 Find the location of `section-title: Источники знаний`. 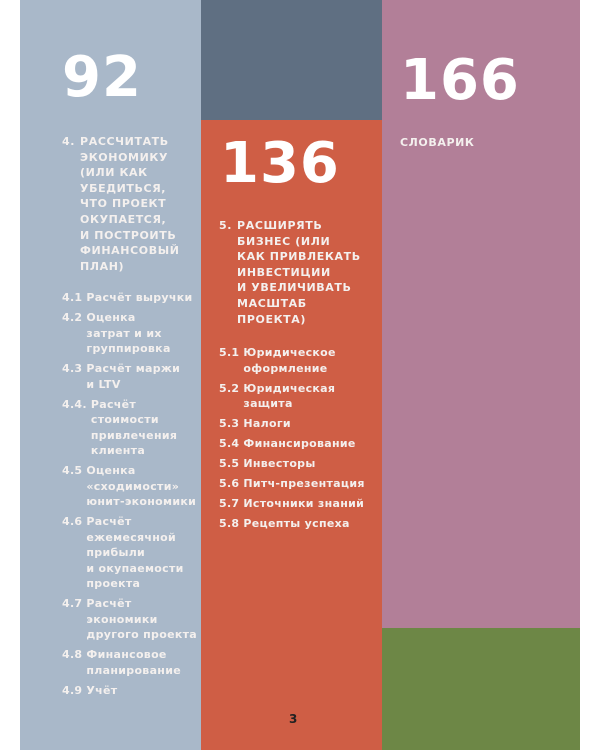

section-title: Источники знаний is located at coordinates (304, 504).